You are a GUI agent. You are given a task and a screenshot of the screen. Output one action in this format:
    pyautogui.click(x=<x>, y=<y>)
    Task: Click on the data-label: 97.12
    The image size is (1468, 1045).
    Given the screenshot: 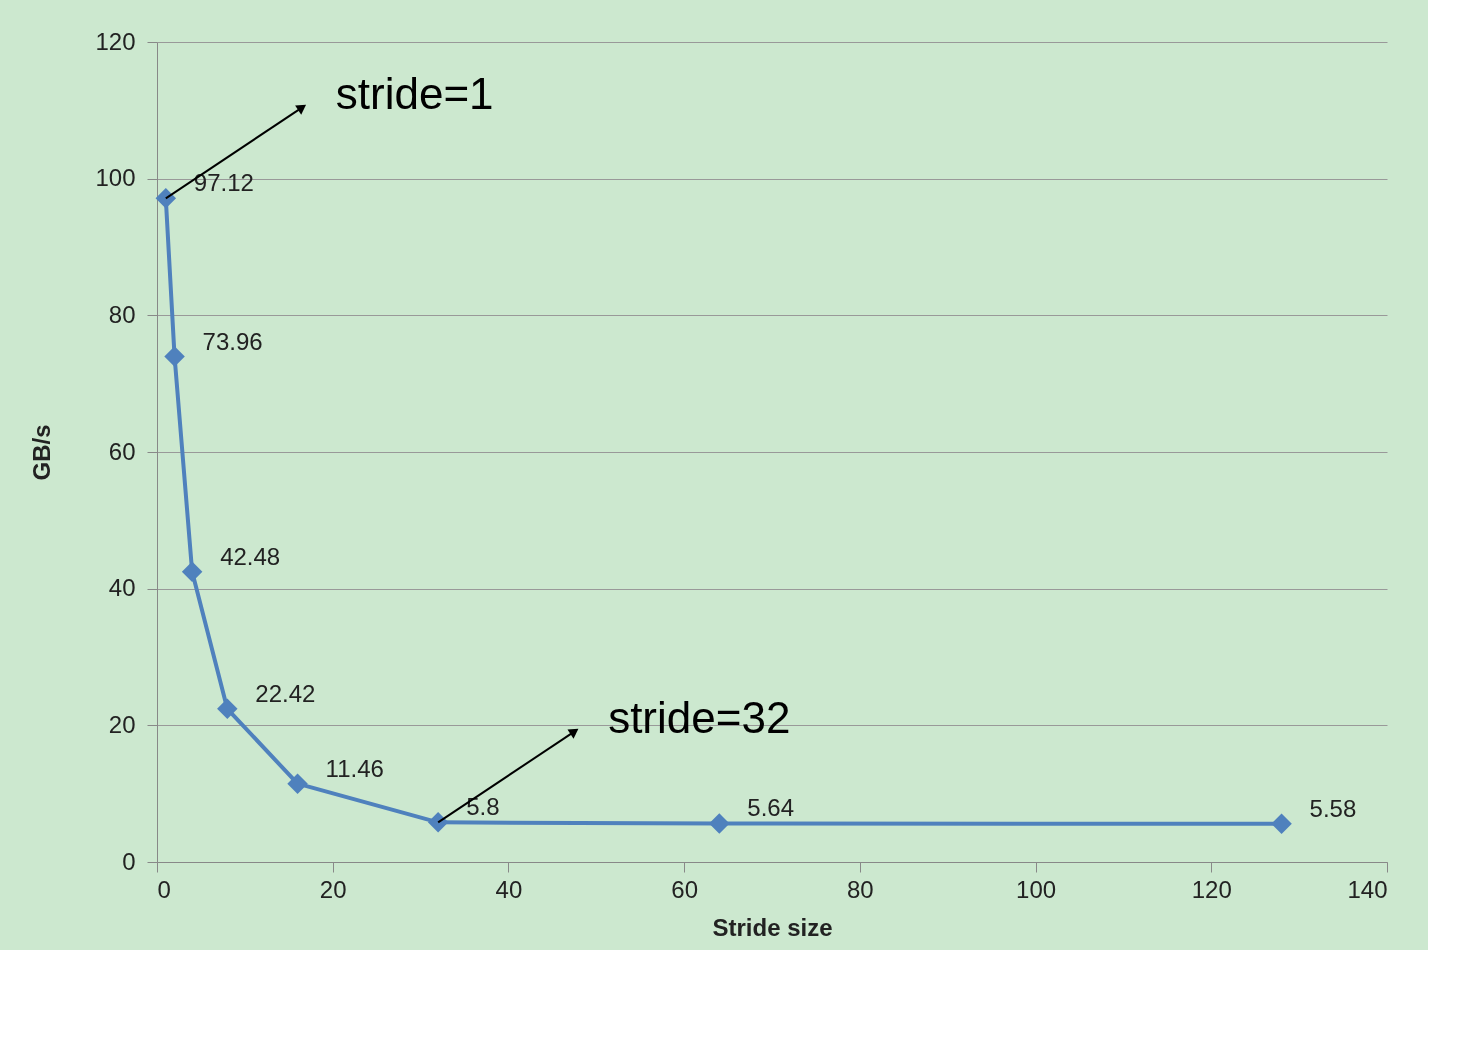 What is the action you would take?
    pyautogui.click(x=223, y=183)
    